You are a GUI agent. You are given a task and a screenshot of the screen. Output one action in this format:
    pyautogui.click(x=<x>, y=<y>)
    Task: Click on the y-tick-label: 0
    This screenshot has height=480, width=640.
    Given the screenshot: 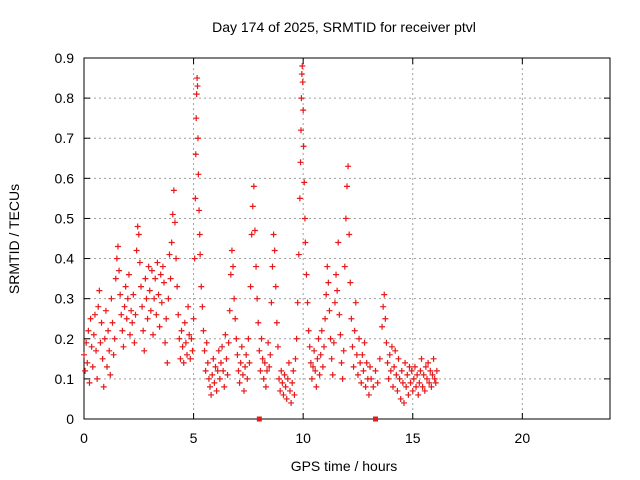 What is the action you would take?
    pyautogui.click(x=70, y=419)
    